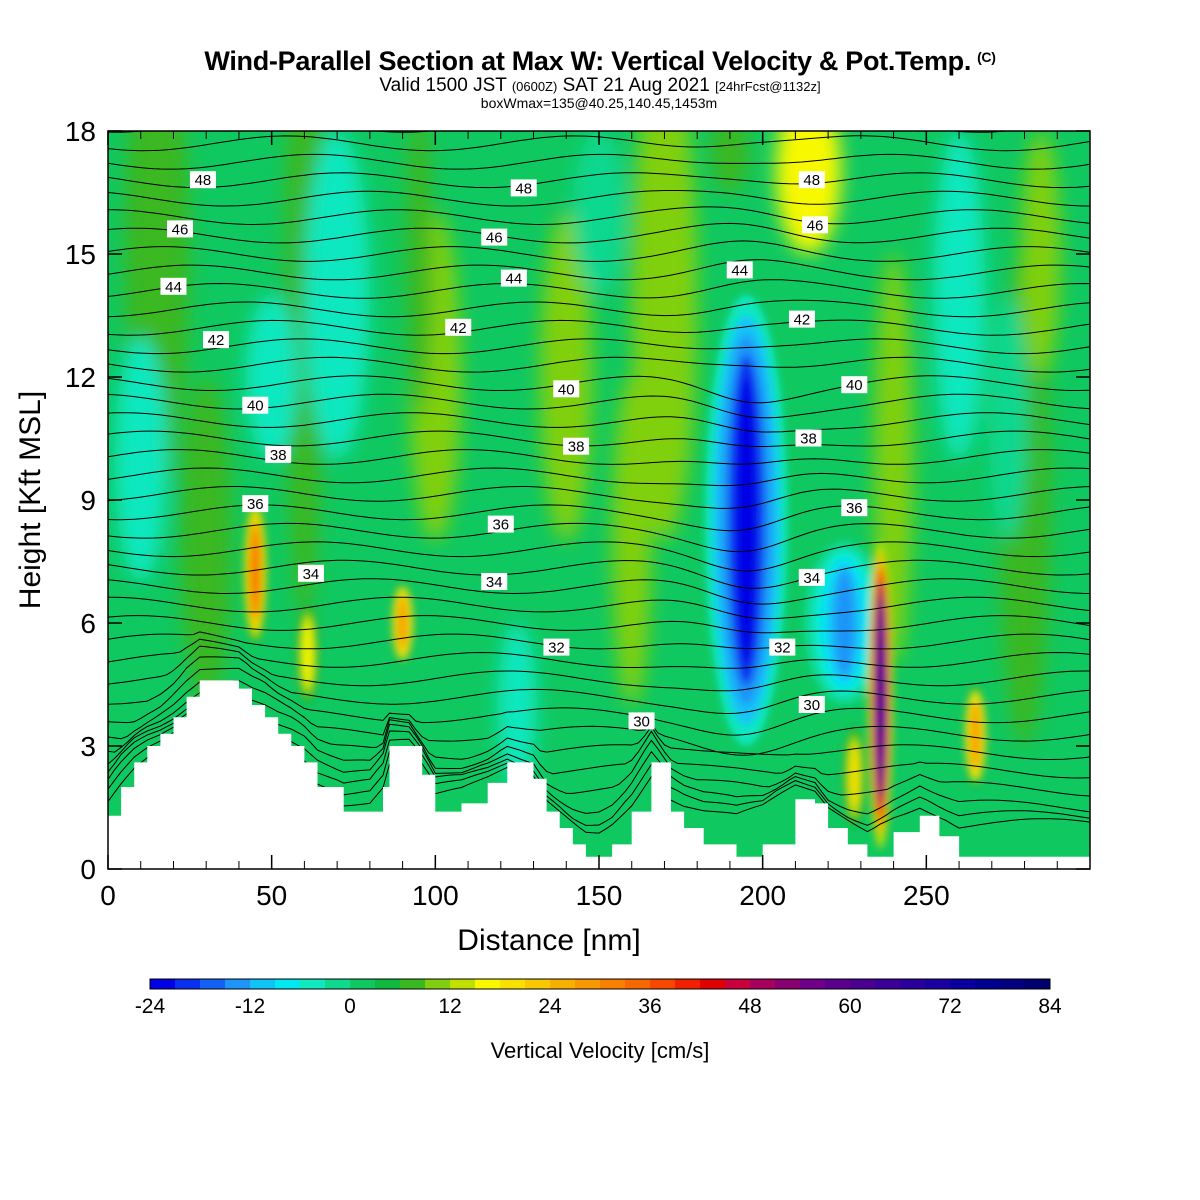 The width and height of the screenshot is (1200, 1200). What do you see at coordinates (782, 648) in the screenshot?
I see `contour-label-text: 32` at bounding box center [782, 648].